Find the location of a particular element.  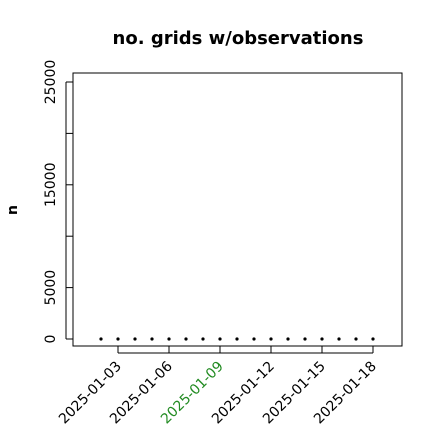

y-tick-label: 25000 is located at coordinates (51, 82).